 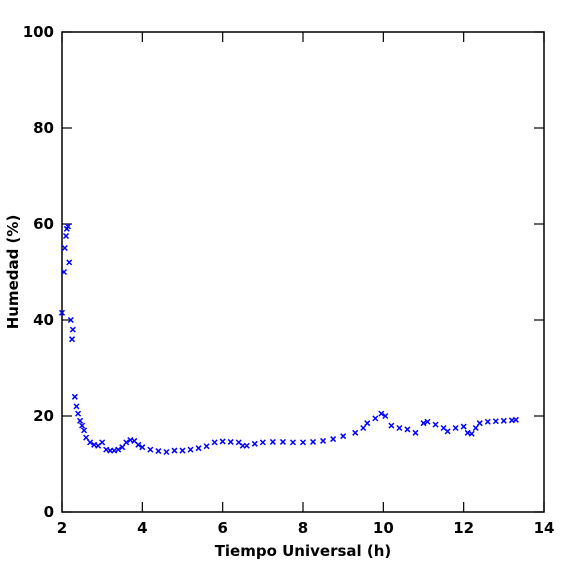 I want to click on y-tick-label: 0, so click(x=49, y=512).